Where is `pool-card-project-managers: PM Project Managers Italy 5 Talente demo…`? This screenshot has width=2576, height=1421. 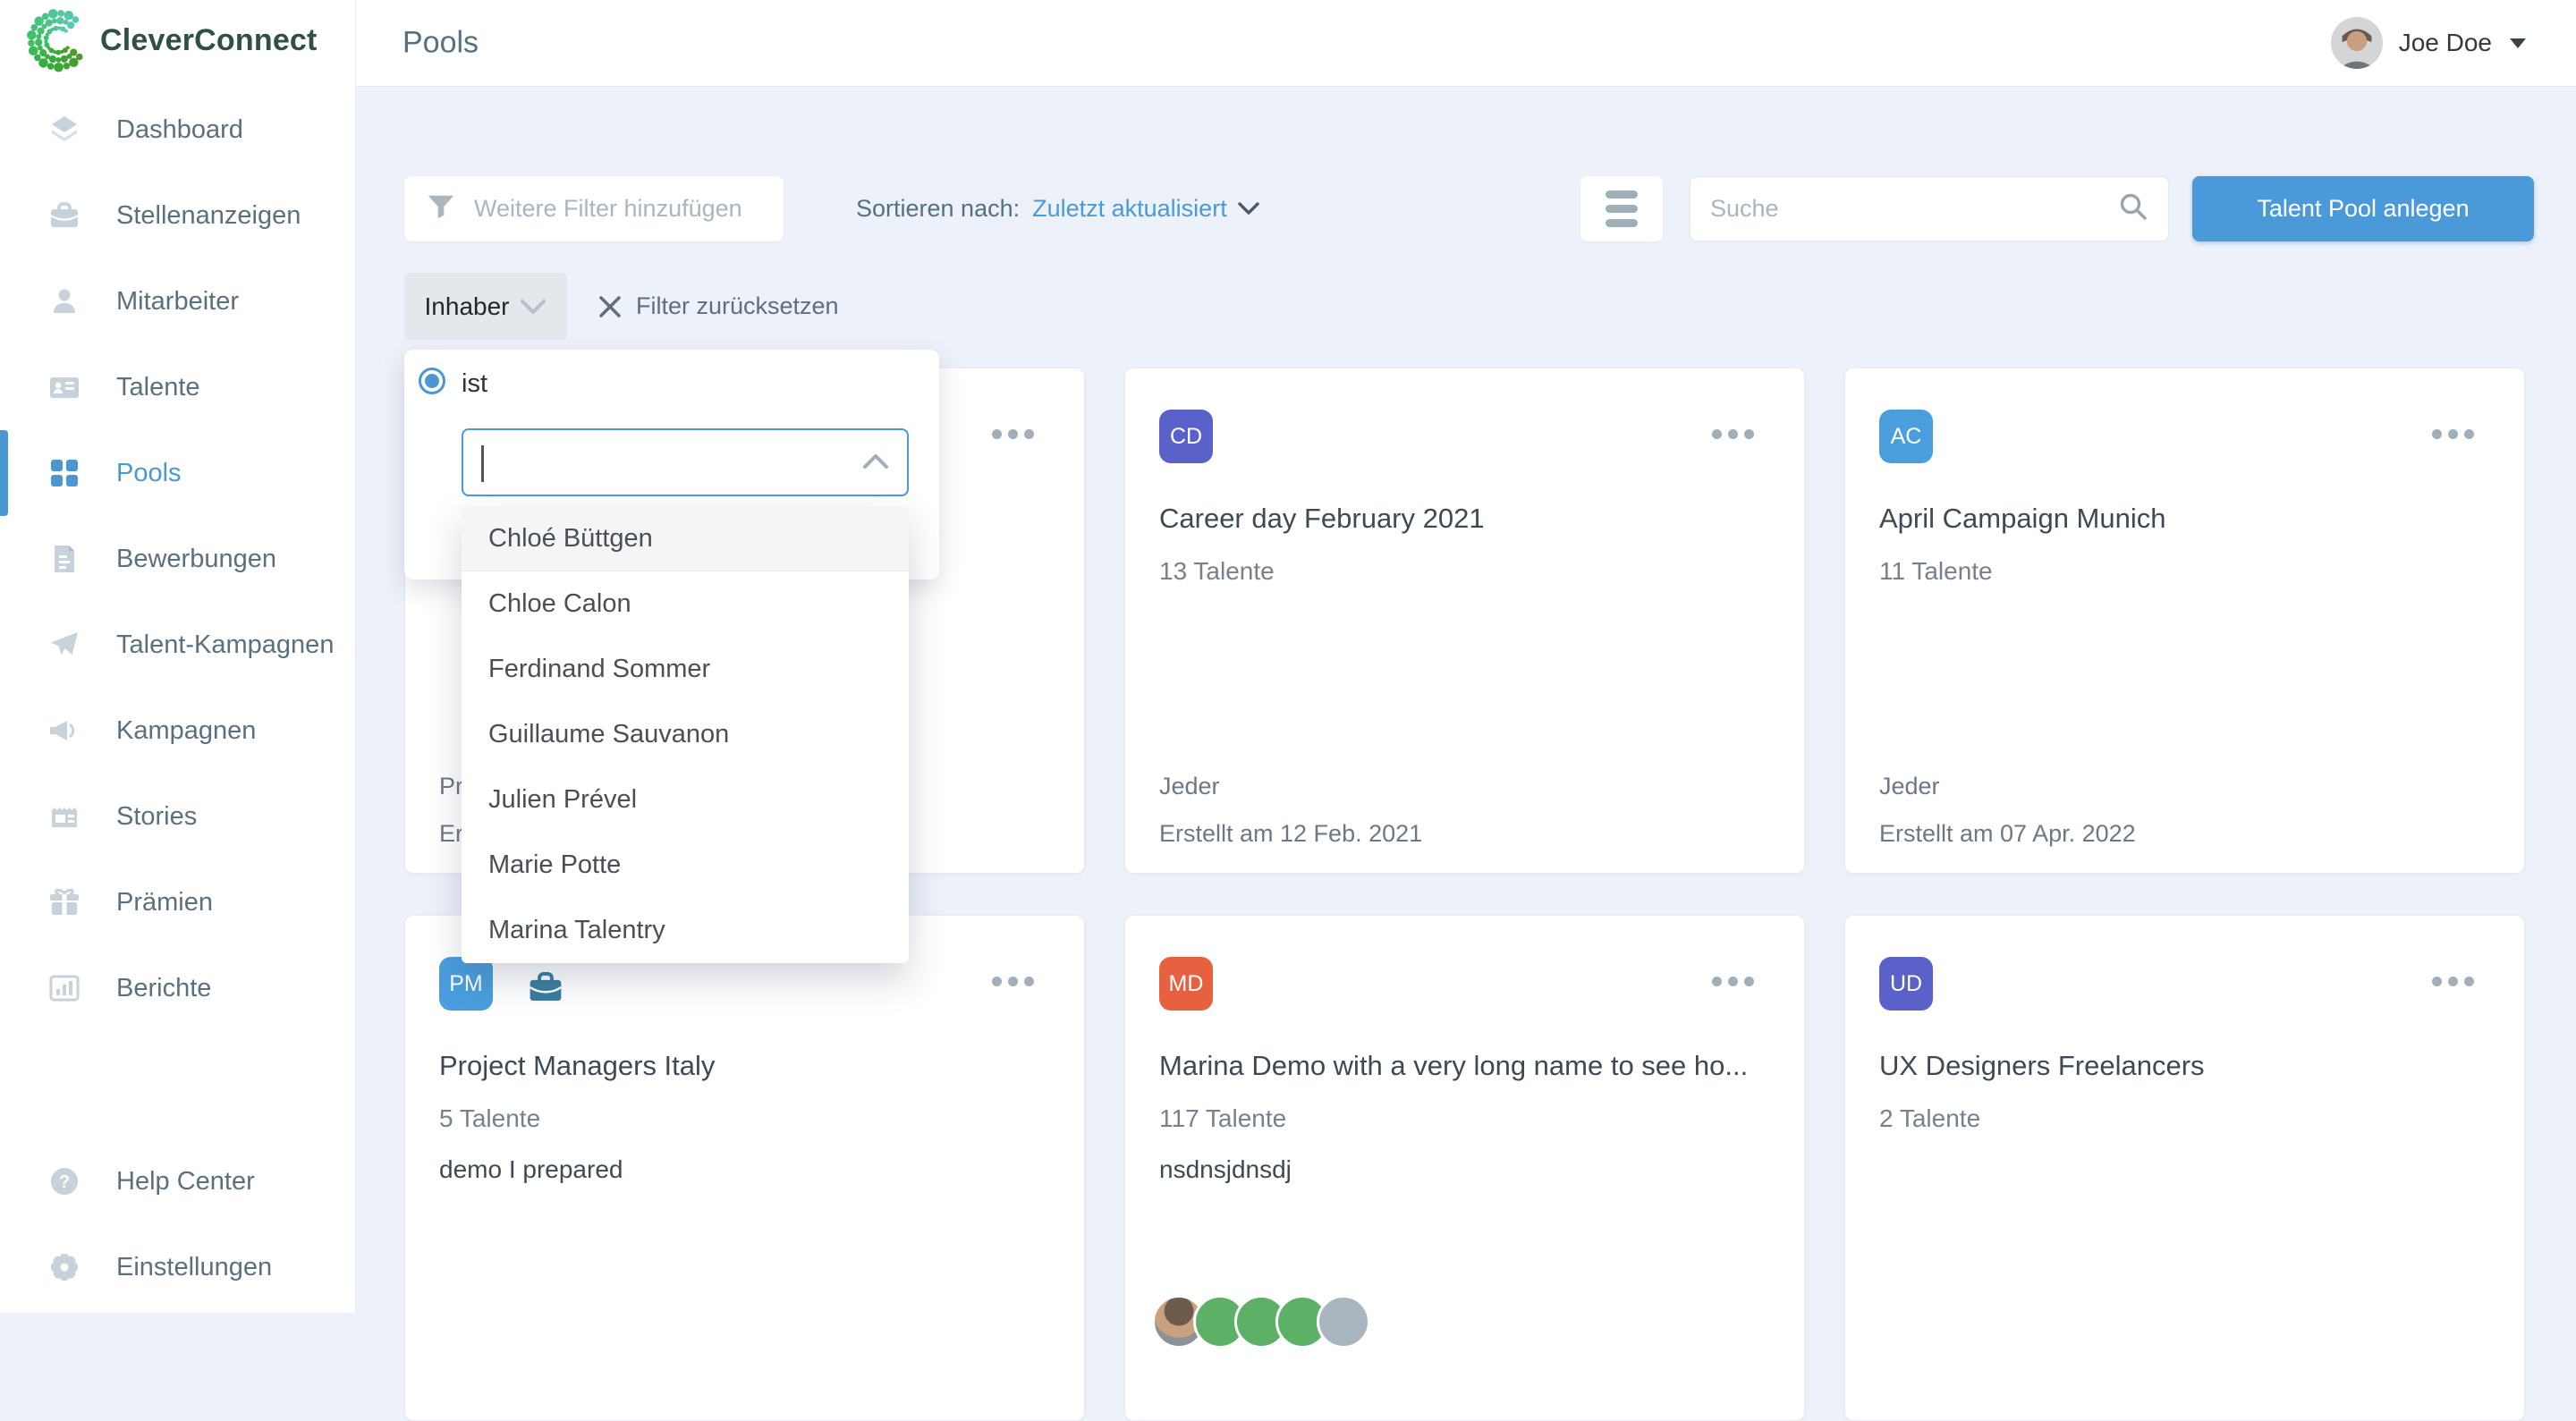 pool-card-project-managers: PM Project Managers Italy 5 Talente demo… is located at coordinates (744, 1168).